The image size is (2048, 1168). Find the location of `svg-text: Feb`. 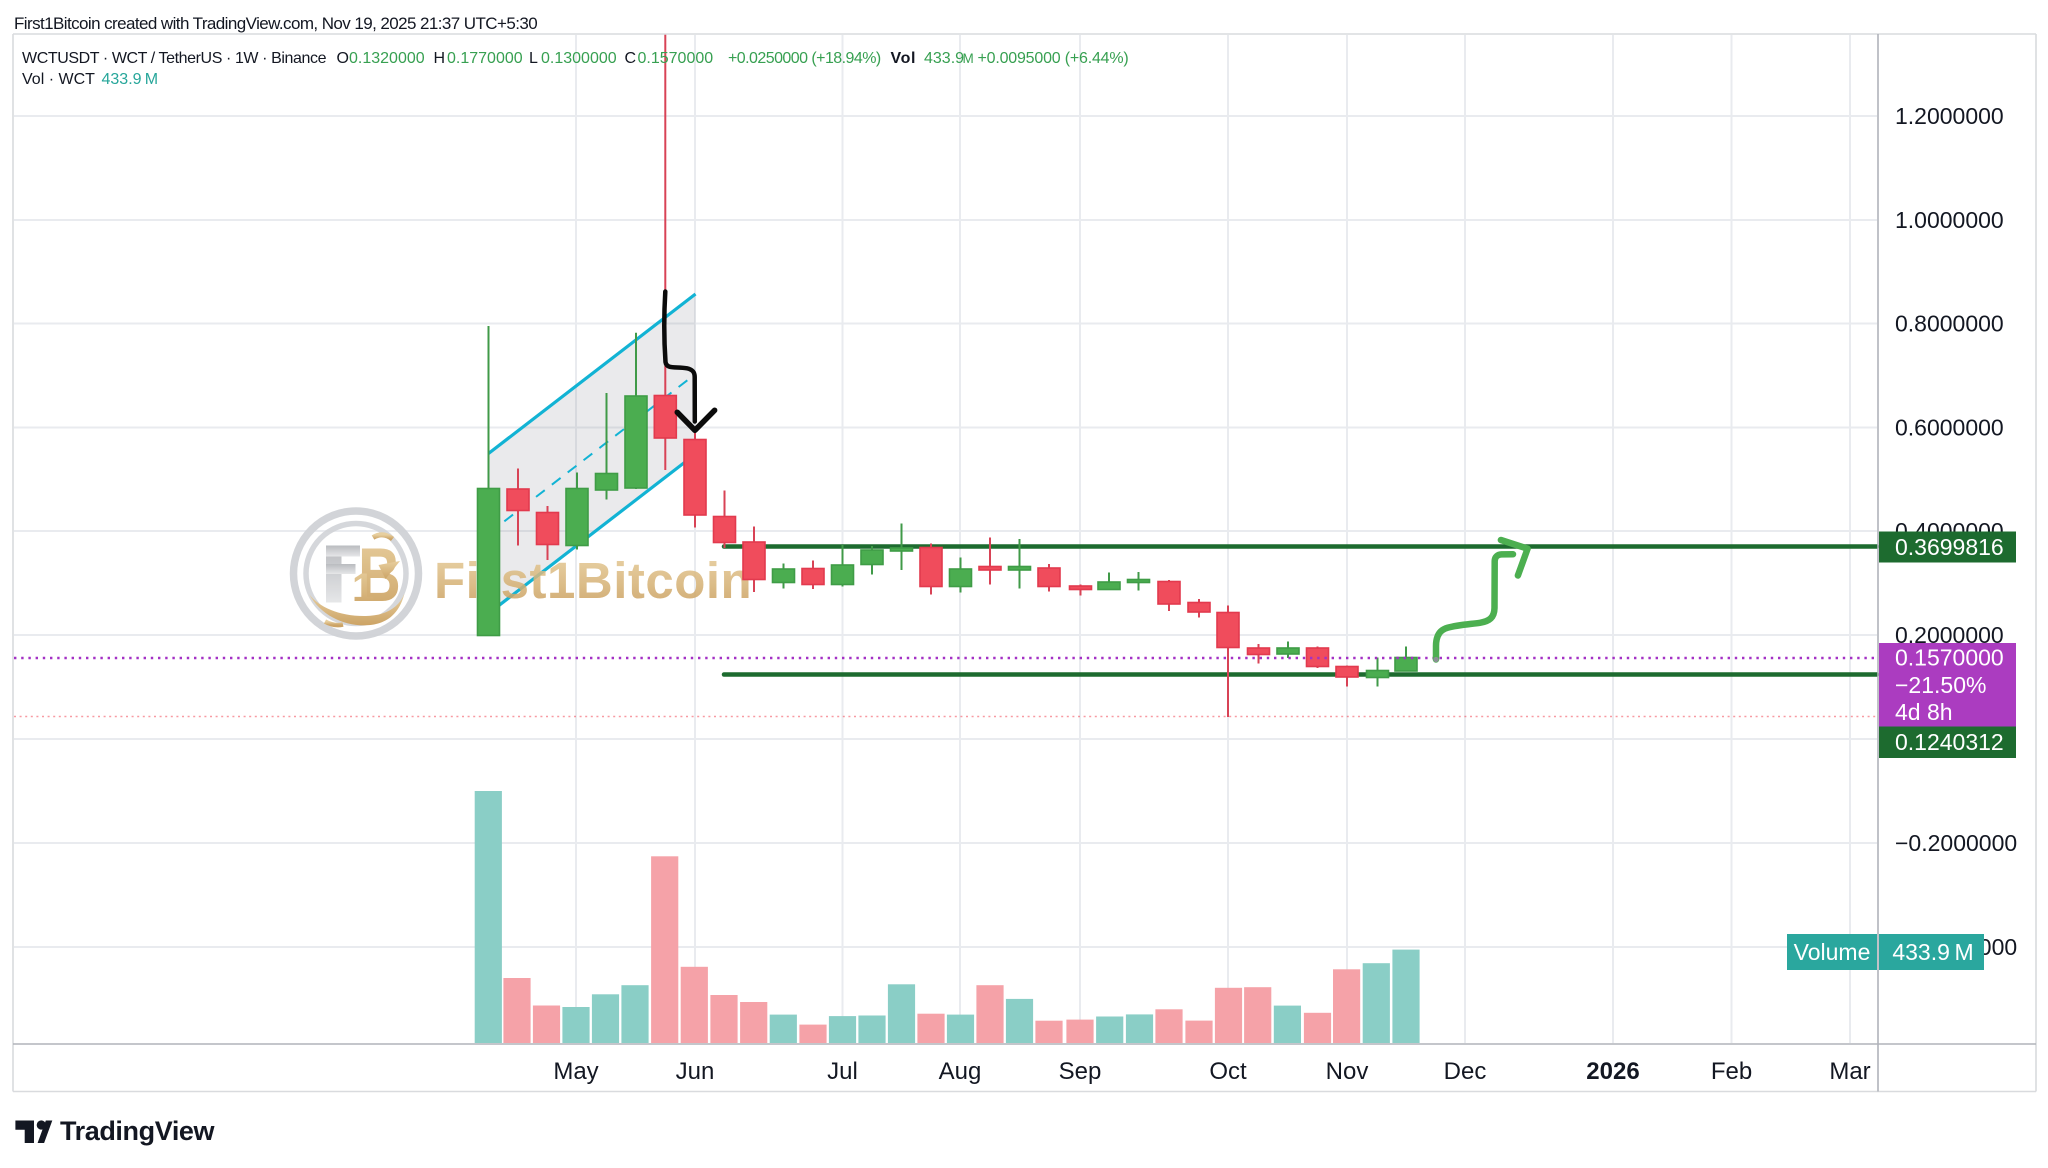

svg-text: Feb is located at coordinates (1731, 1071).